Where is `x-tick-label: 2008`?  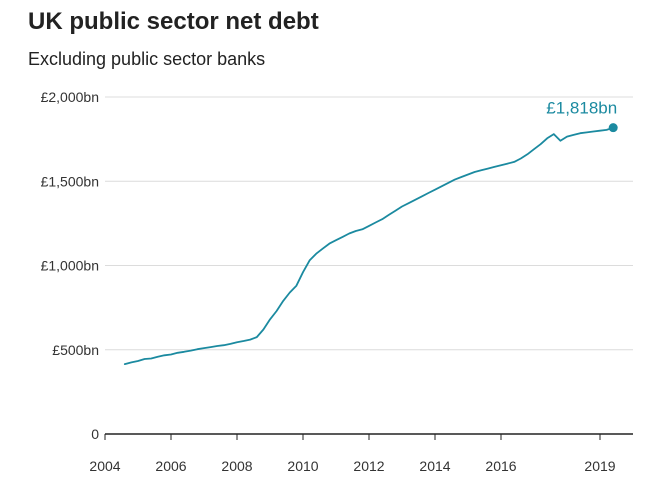
x-tick-label: 2008 is located at coordinates (236, 466).